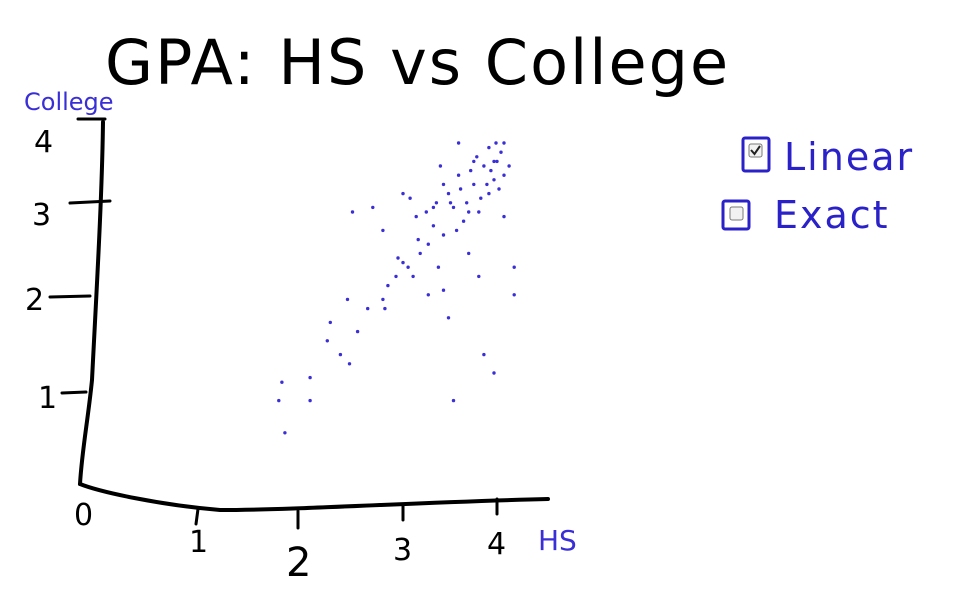 Image resolution: width=958 pixels, height=601 pixels. I want to click on exact-checkbox, so click(736, 213).